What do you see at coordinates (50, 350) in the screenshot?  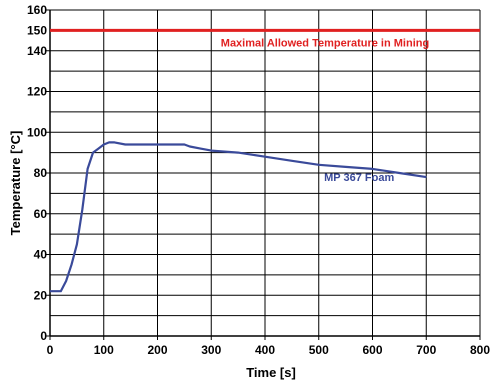 I see `x-tick-label: 0` at bounding box center [50, 350].